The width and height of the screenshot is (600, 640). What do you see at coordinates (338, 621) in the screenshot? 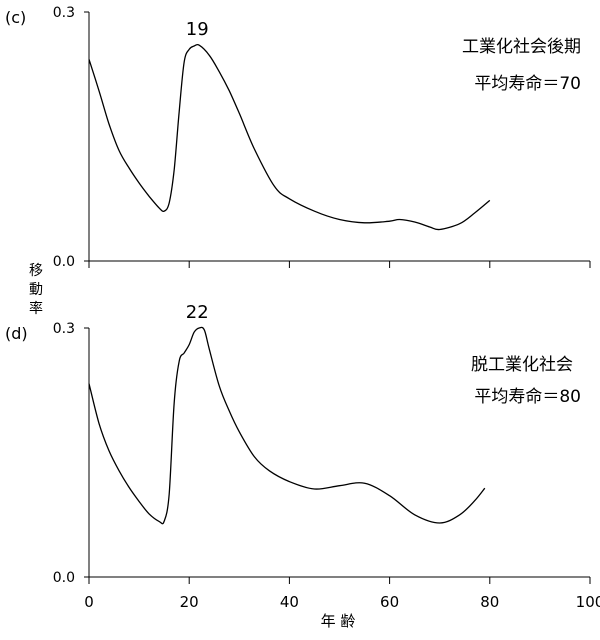
I see `x-axis-label: 年 齢` at bounding box center [338, 621].